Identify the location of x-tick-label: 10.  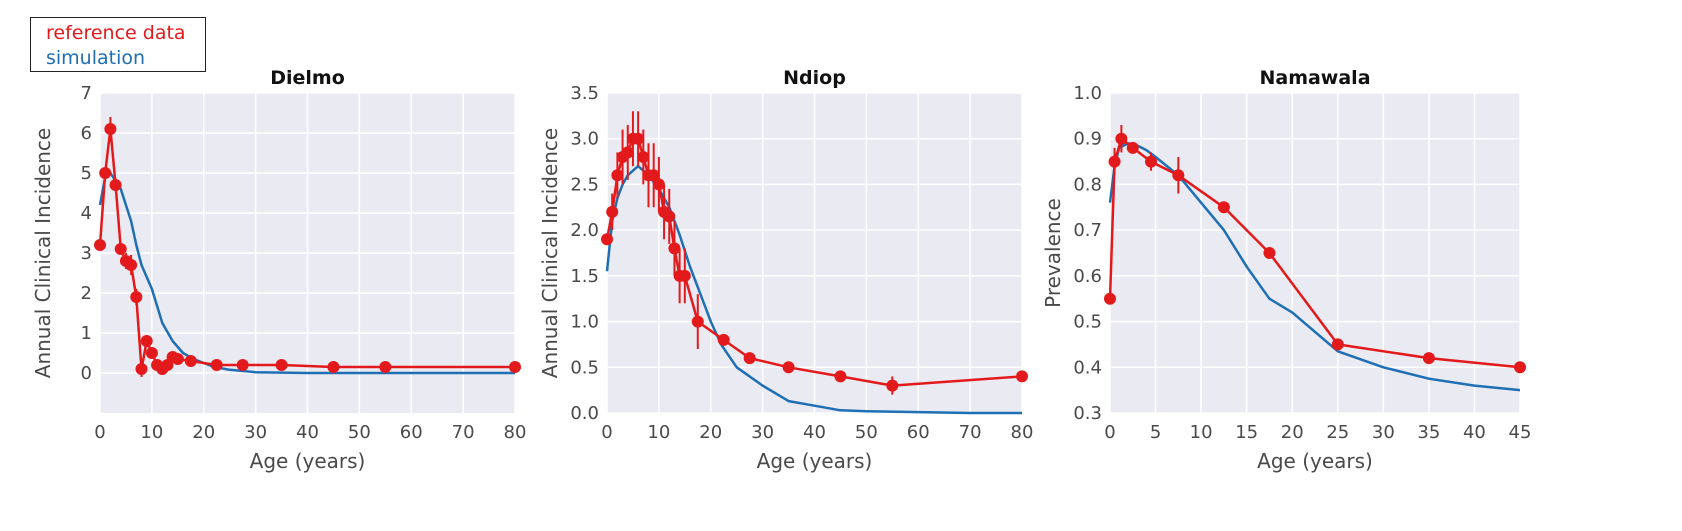
(151, 432).